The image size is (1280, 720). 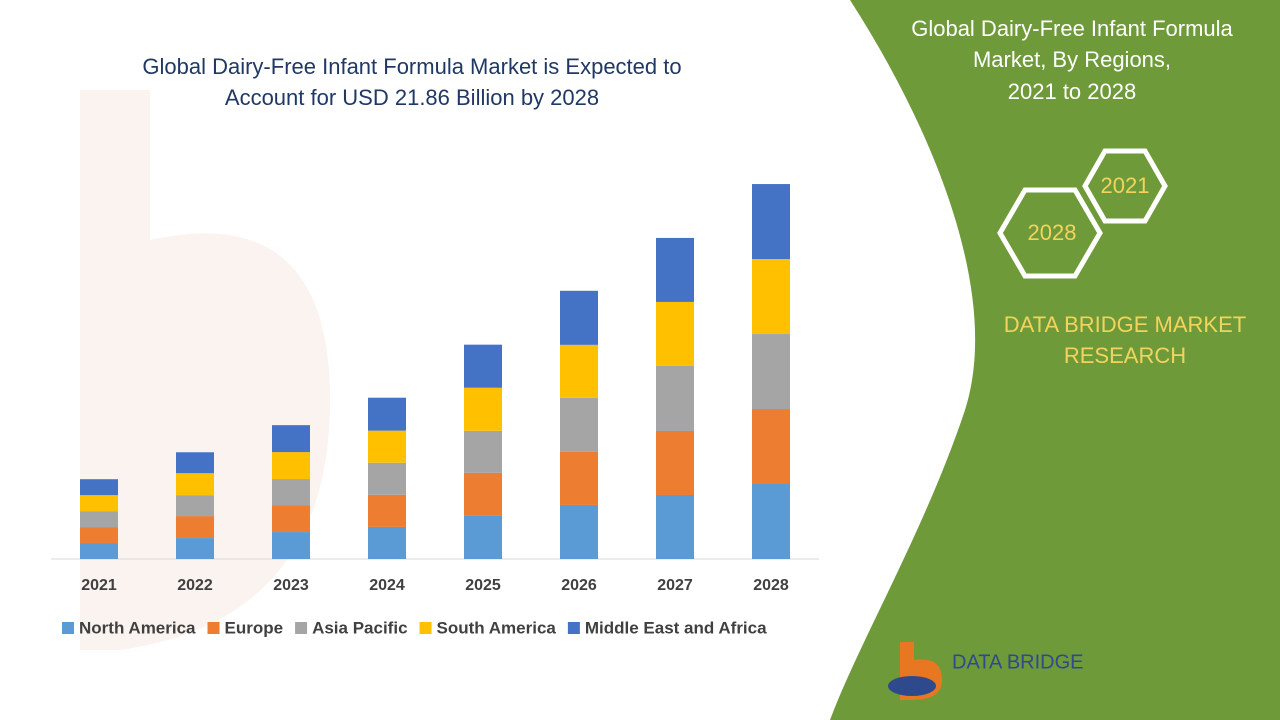 I want to click on legend-label: South America, so click(x=497, y=627).